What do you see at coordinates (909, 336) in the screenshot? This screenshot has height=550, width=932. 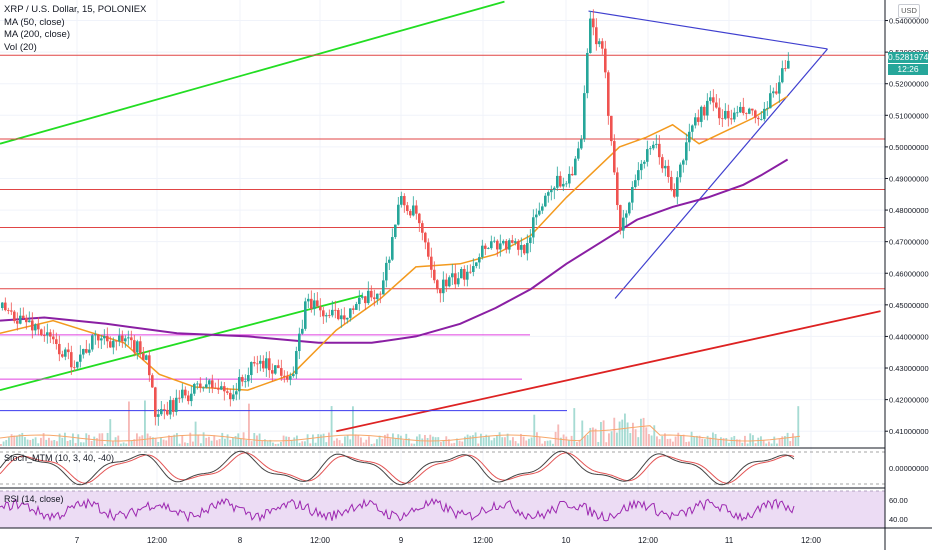 I see `price-label-10: 0.44000000` at bounding box center [909, 336].